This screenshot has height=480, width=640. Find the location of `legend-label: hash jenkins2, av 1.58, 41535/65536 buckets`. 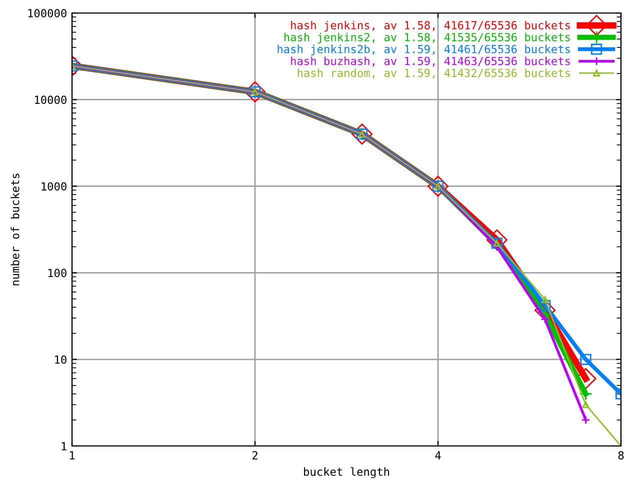

legend-label: hash jenkins2, av 1.58, 41535/65536 buckets is located at coordinates (427, 38).